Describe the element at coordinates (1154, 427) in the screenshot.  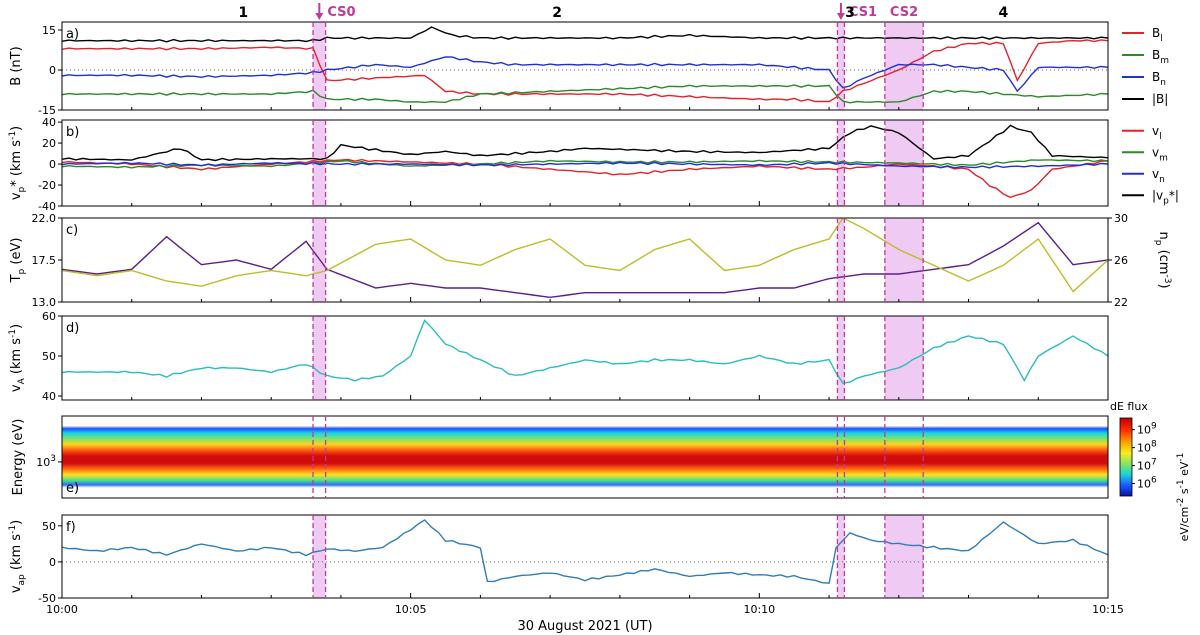
I see `label-part: 9` at that location.